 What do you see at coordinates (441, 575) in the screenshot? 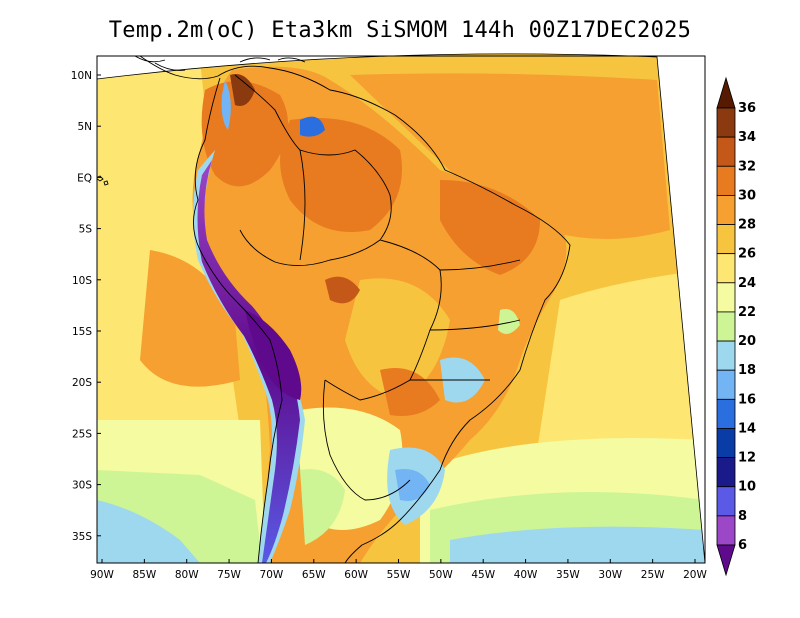
I see `lon-tick-label: 50W` at bounding box center [441, 575].